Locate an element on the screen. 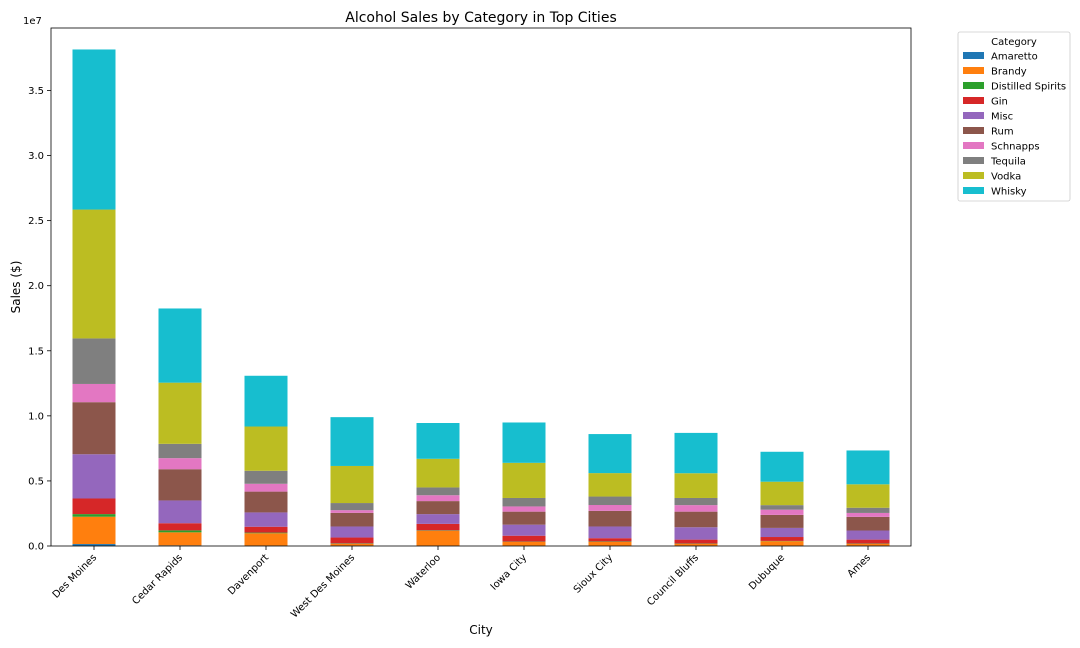  x-tick-label: Davenport is located at coordinates (248, 574).